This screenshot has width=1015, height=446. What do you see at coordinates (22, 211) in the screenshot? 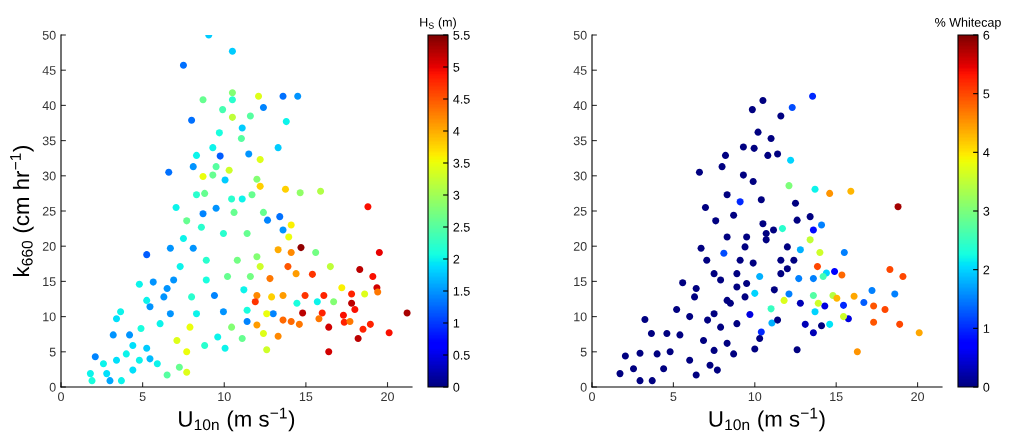
I see `y-axis-title: k$_{660}$ (cm hr$^{−1}$)` at bounding box center [22, 211].